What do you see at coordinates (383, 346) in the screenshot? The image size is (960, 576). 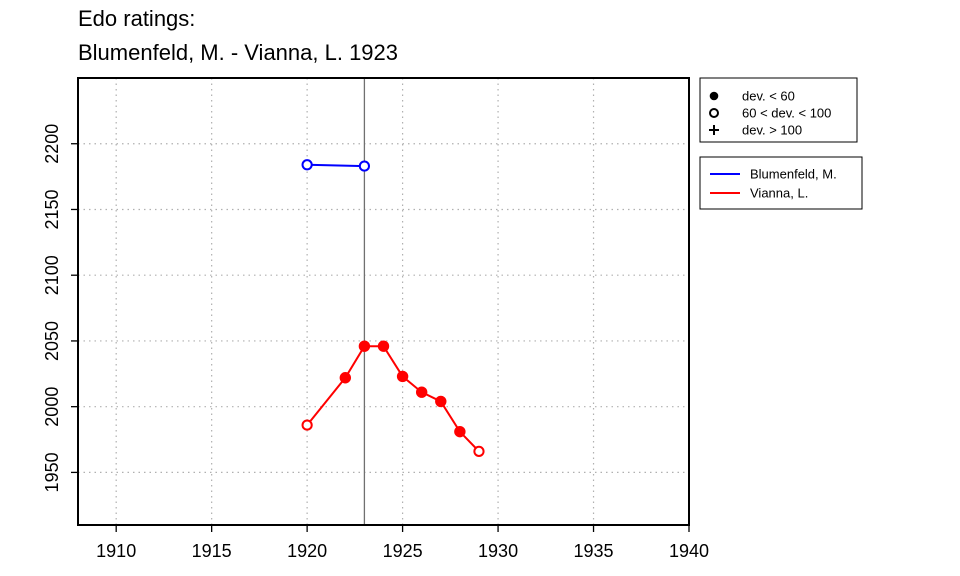 I see `data-point-vianna-l-1924` at bounding box center [383, 346].